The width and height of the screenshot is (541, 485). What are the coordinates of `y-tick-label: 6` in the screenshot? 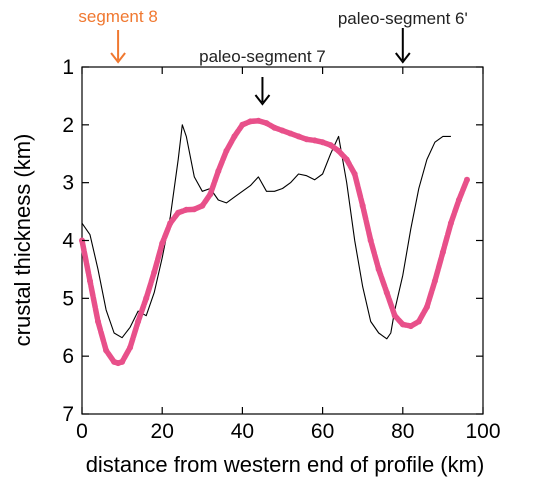 It's located at (68, 356).